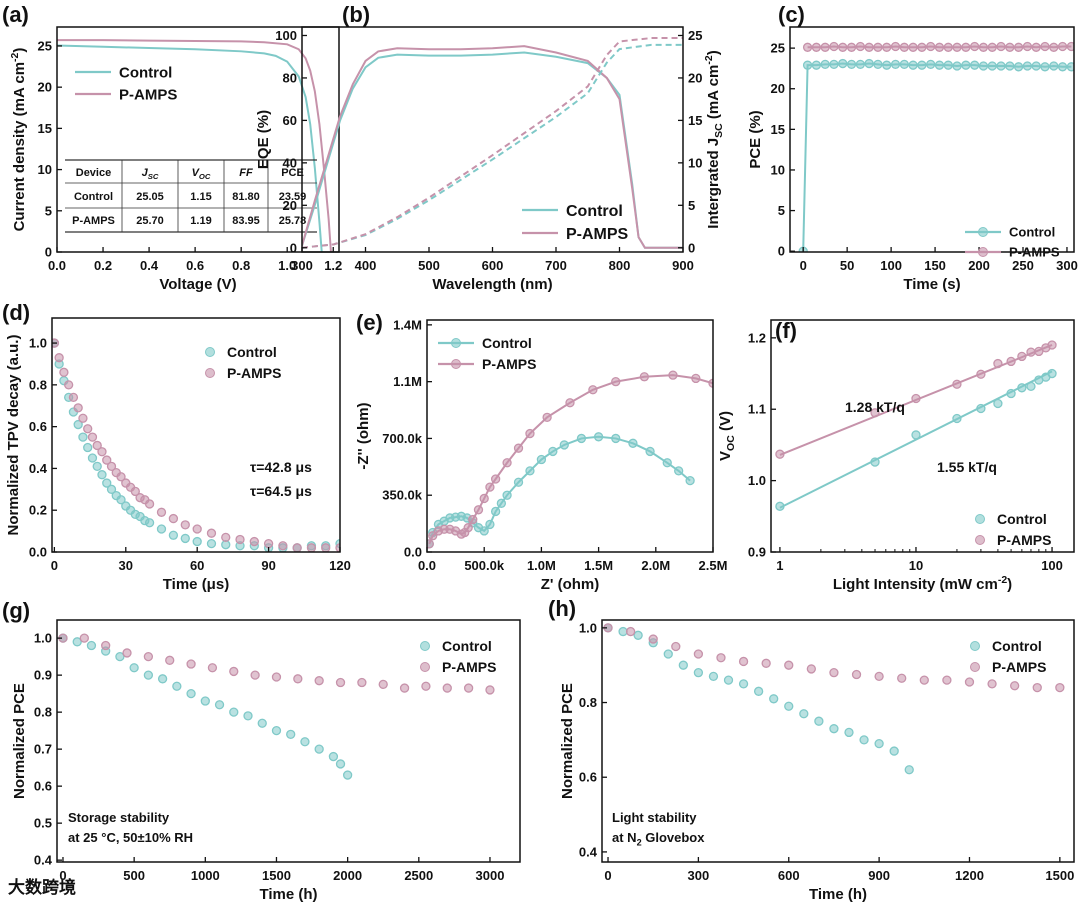  Describe the element at coordinates (594, 211) in the screenshot. I see `legend-label: Control` at that location.